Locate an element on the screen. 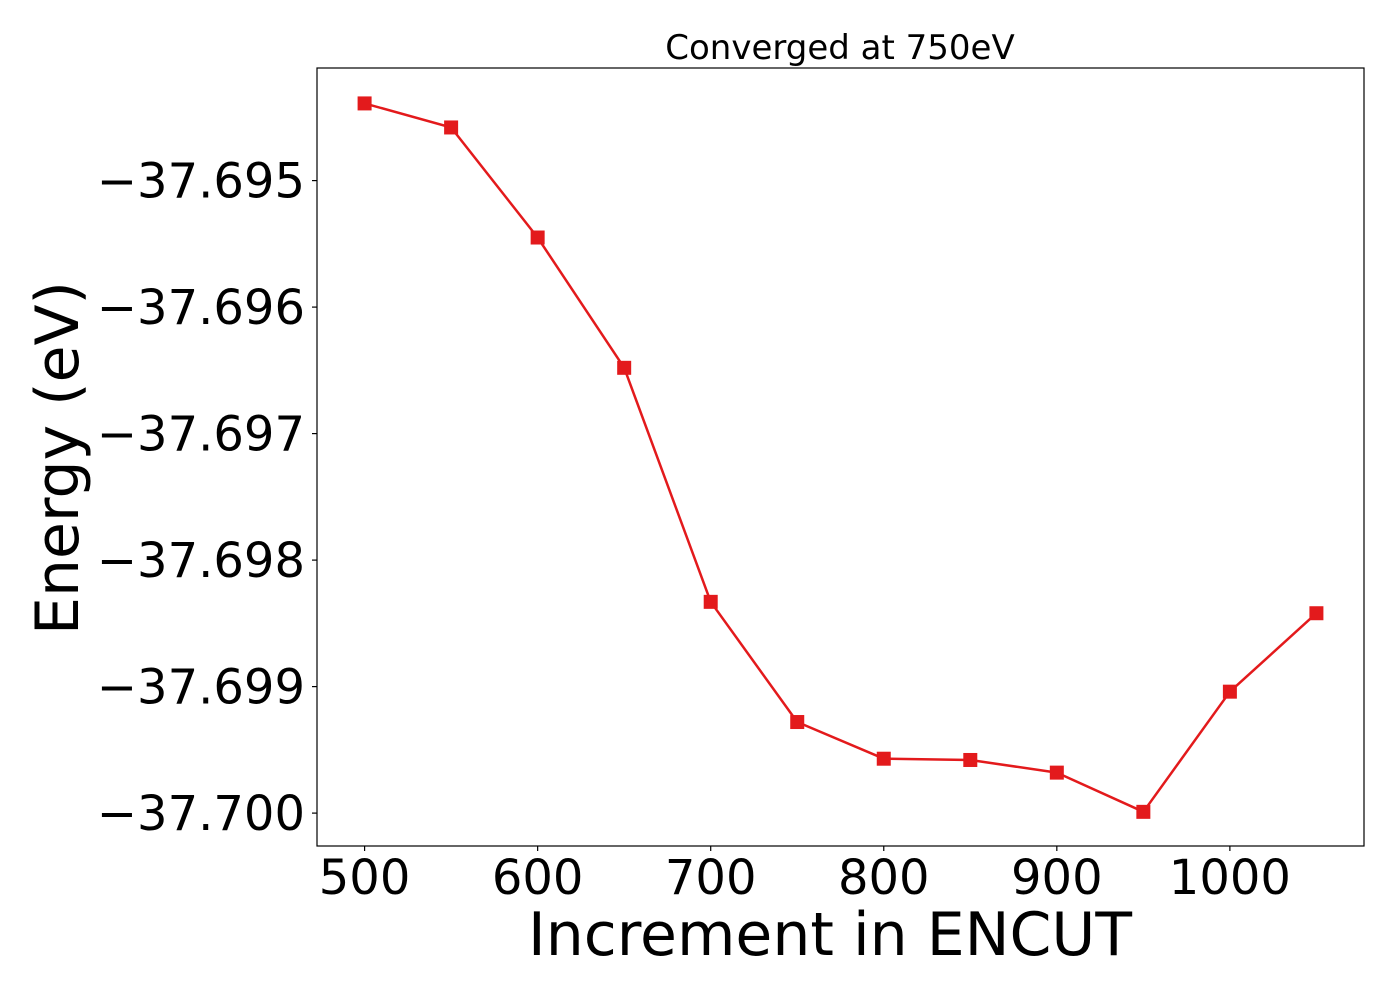 This screenshot has height=1000, width=1400. x-tick-label: 1000 is located at coordinates (1230, 878).